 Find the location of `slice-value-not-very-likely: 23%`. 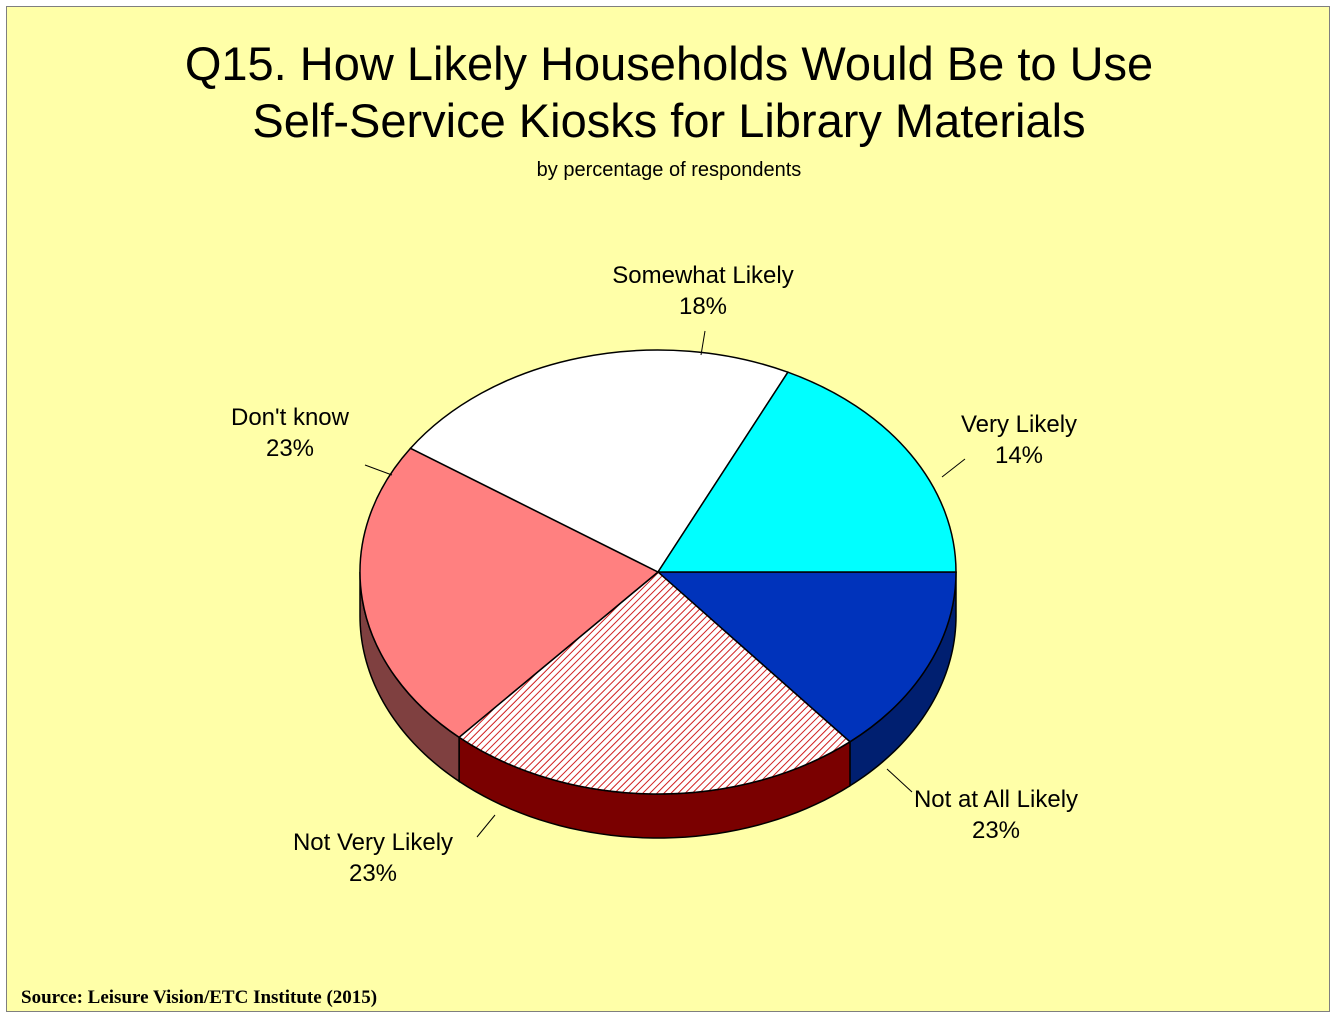

slice-value-not-very-likely: 23% is located at coordinates (373, 873).